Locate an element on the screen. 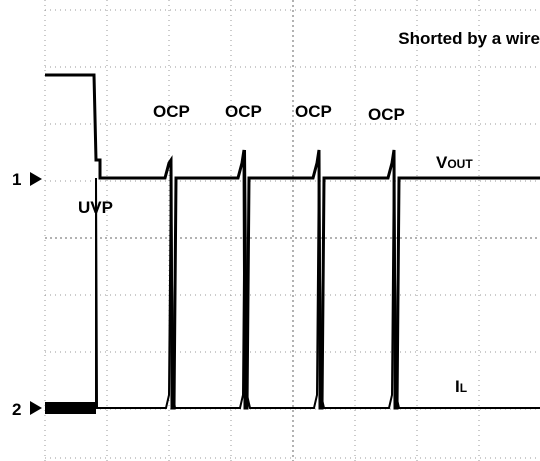  vout-label: VOUT is located at coordinates (454, 162).